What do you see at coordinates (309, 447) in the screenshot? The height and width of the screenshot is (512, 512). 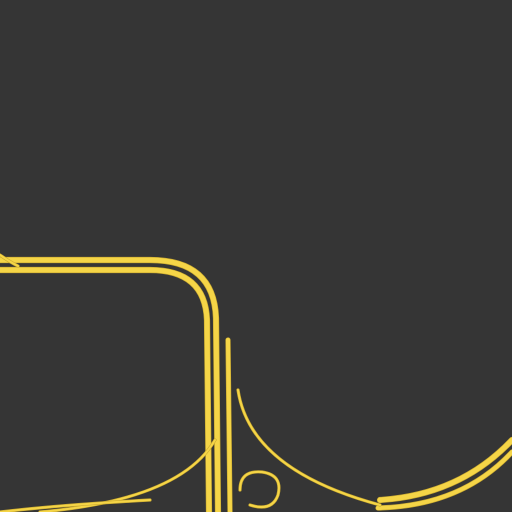 I see `ramp-east-to-junction` at bounding box center [309, 447].